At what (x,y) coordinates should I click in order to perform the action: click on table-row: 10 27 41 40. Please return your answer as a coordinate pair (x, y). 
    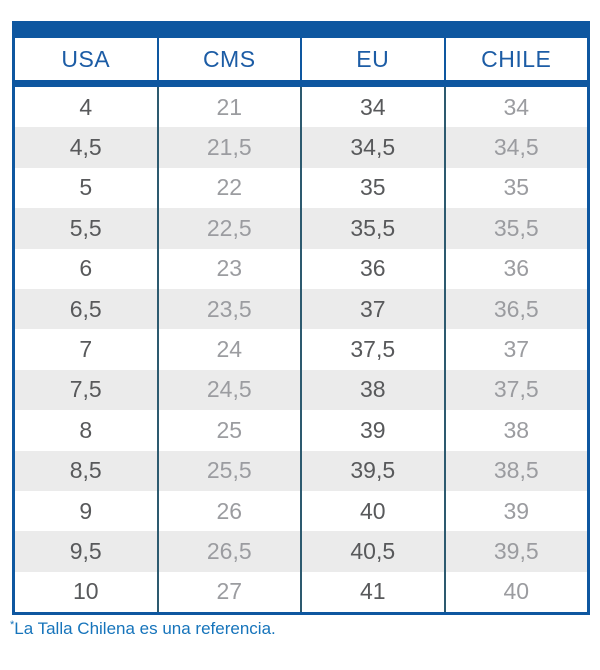
    Looking at the image, I should click on (301, 592).